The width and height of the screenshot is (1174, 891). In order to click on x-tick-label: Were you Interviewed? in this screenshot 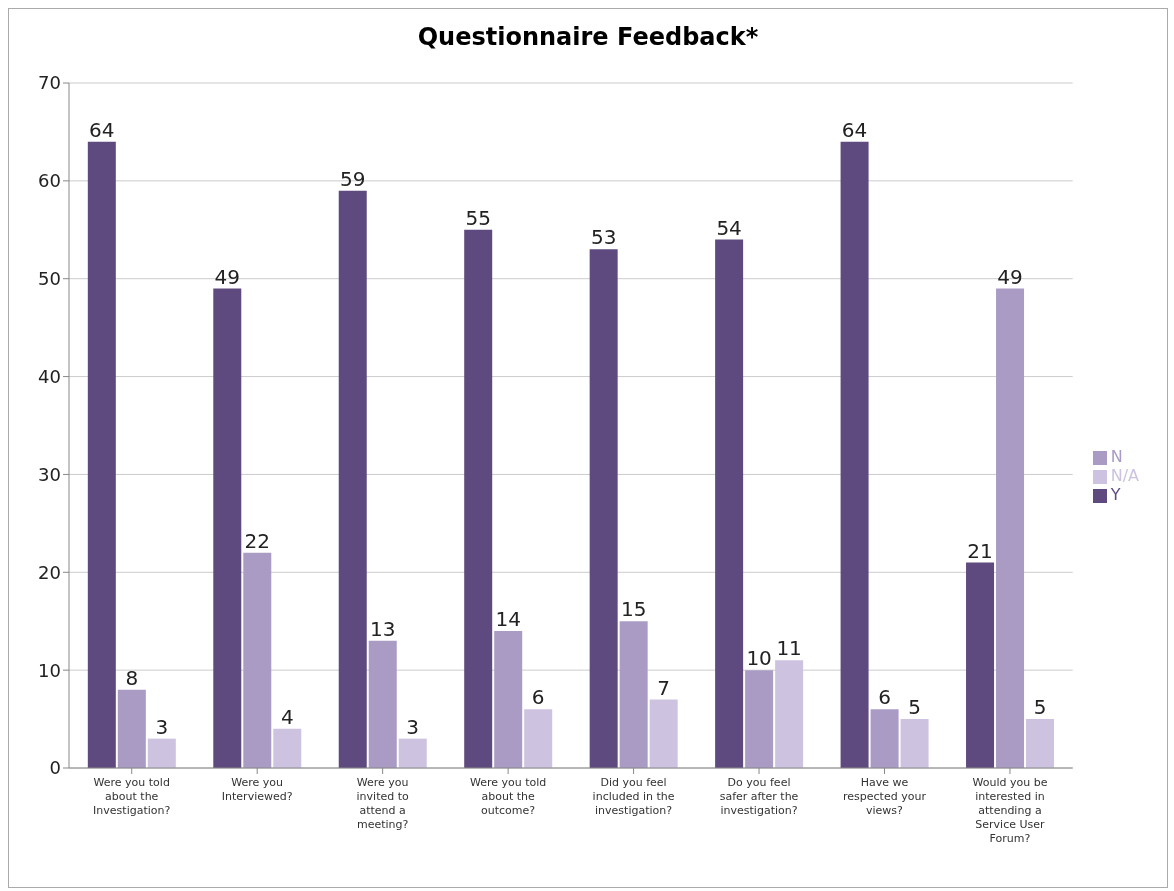, I will do `click(257, 789)`.